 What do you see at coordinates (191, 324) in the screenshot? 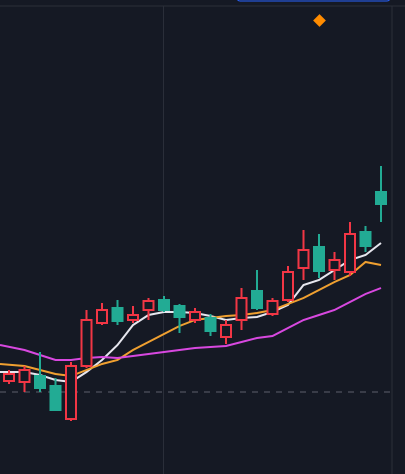
I see `moving-average` at bounding box center [191, 324].